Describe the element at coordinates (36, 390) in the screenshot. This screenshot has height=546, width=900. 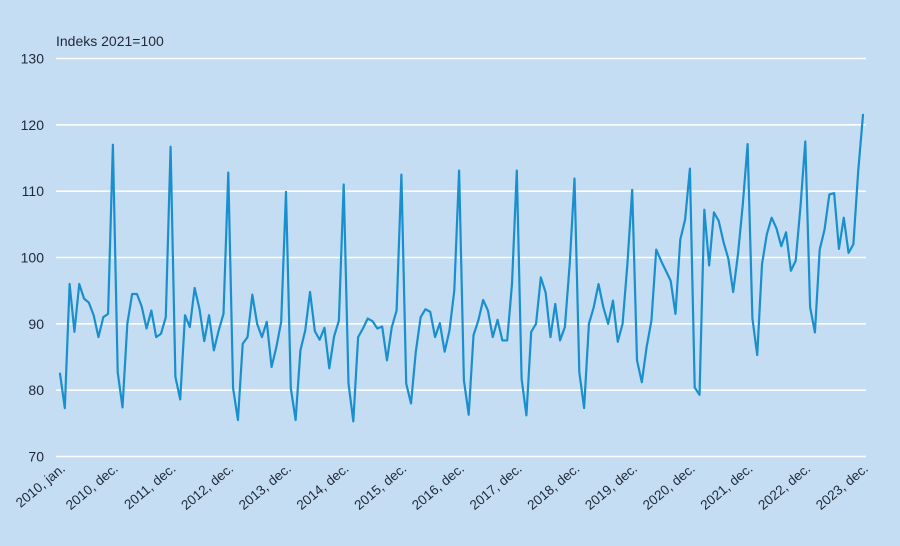
I see `y-tick-label: 80` at that location.